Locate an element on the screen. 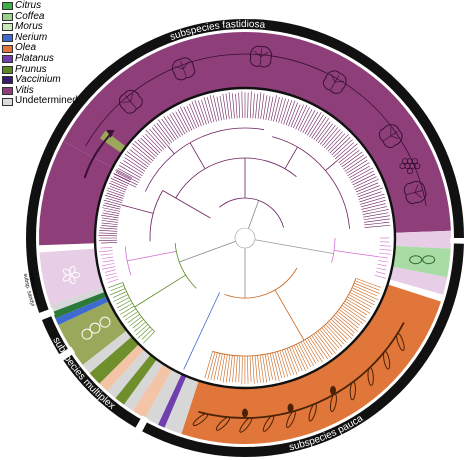 This screenshot has width=474, height=460. legend-item: Nerium is located at coordinates (40, 38).